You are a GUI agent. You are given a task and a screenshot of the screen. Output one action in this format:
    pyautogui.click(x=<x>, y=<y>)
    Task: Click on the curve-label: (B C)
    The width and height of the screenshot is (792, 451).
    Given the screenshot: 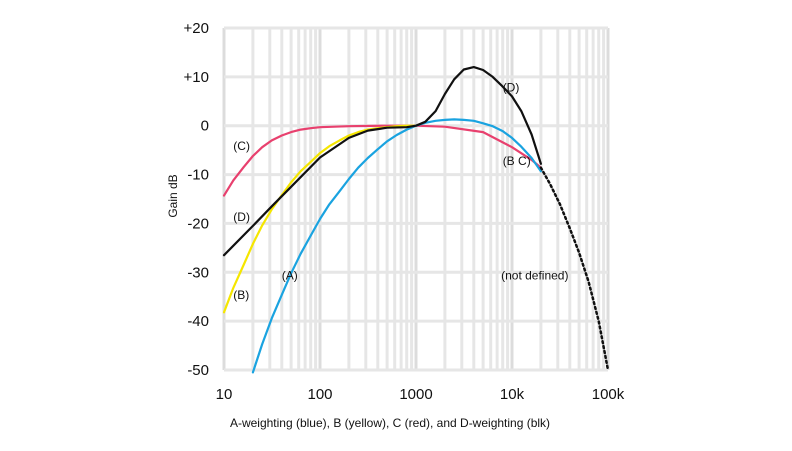 What is the action you would take?
    pyautogui.click(x=517, y=161)
    